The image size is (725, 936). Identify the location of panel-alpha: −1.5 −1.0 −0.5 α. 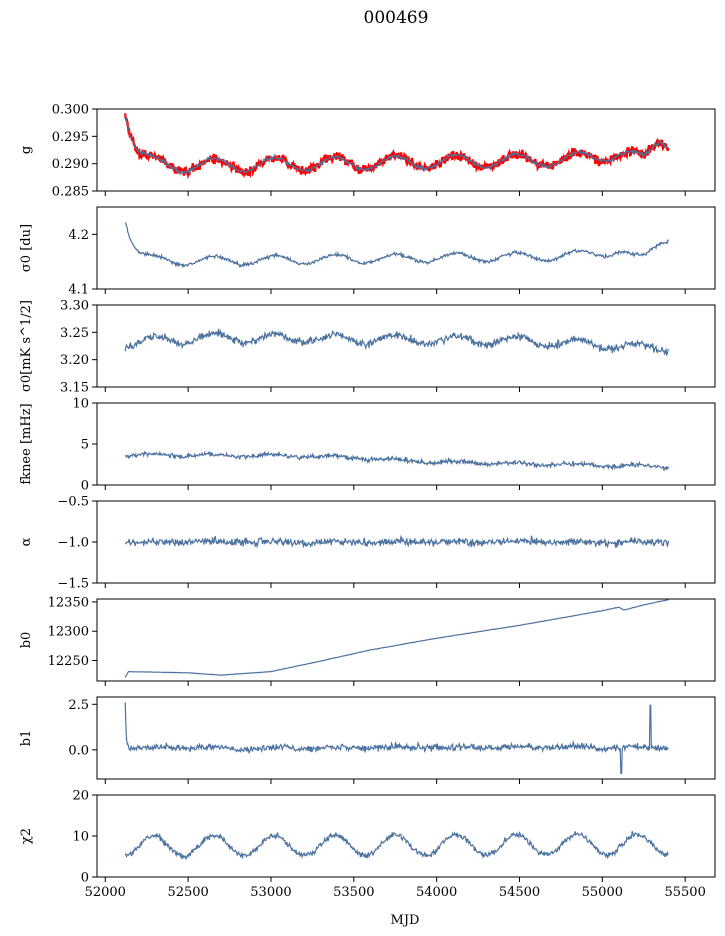
(367, 543).